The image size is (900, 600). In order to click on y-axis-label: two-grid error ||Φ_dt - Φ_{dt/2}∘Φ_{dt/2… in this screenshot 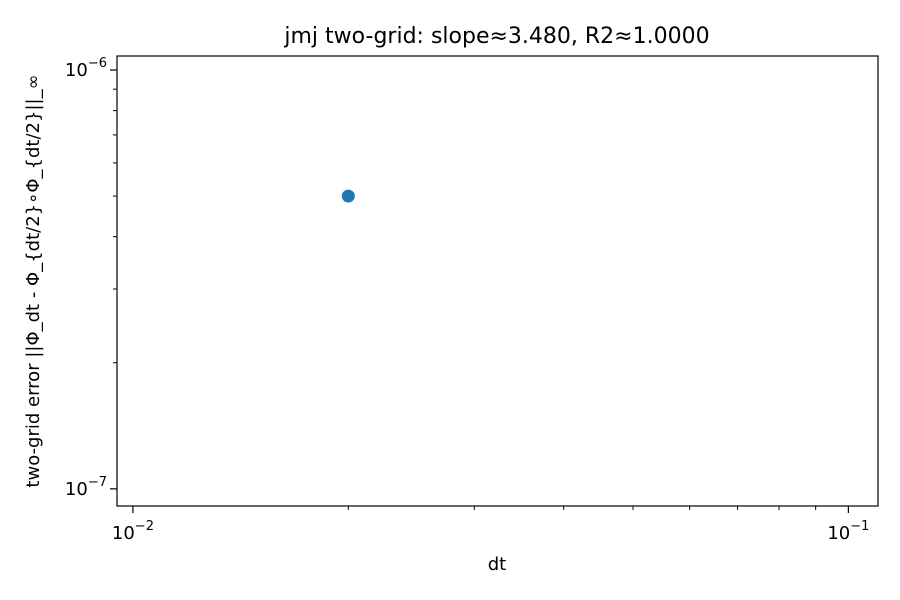, I will do `click(33, 280)`.